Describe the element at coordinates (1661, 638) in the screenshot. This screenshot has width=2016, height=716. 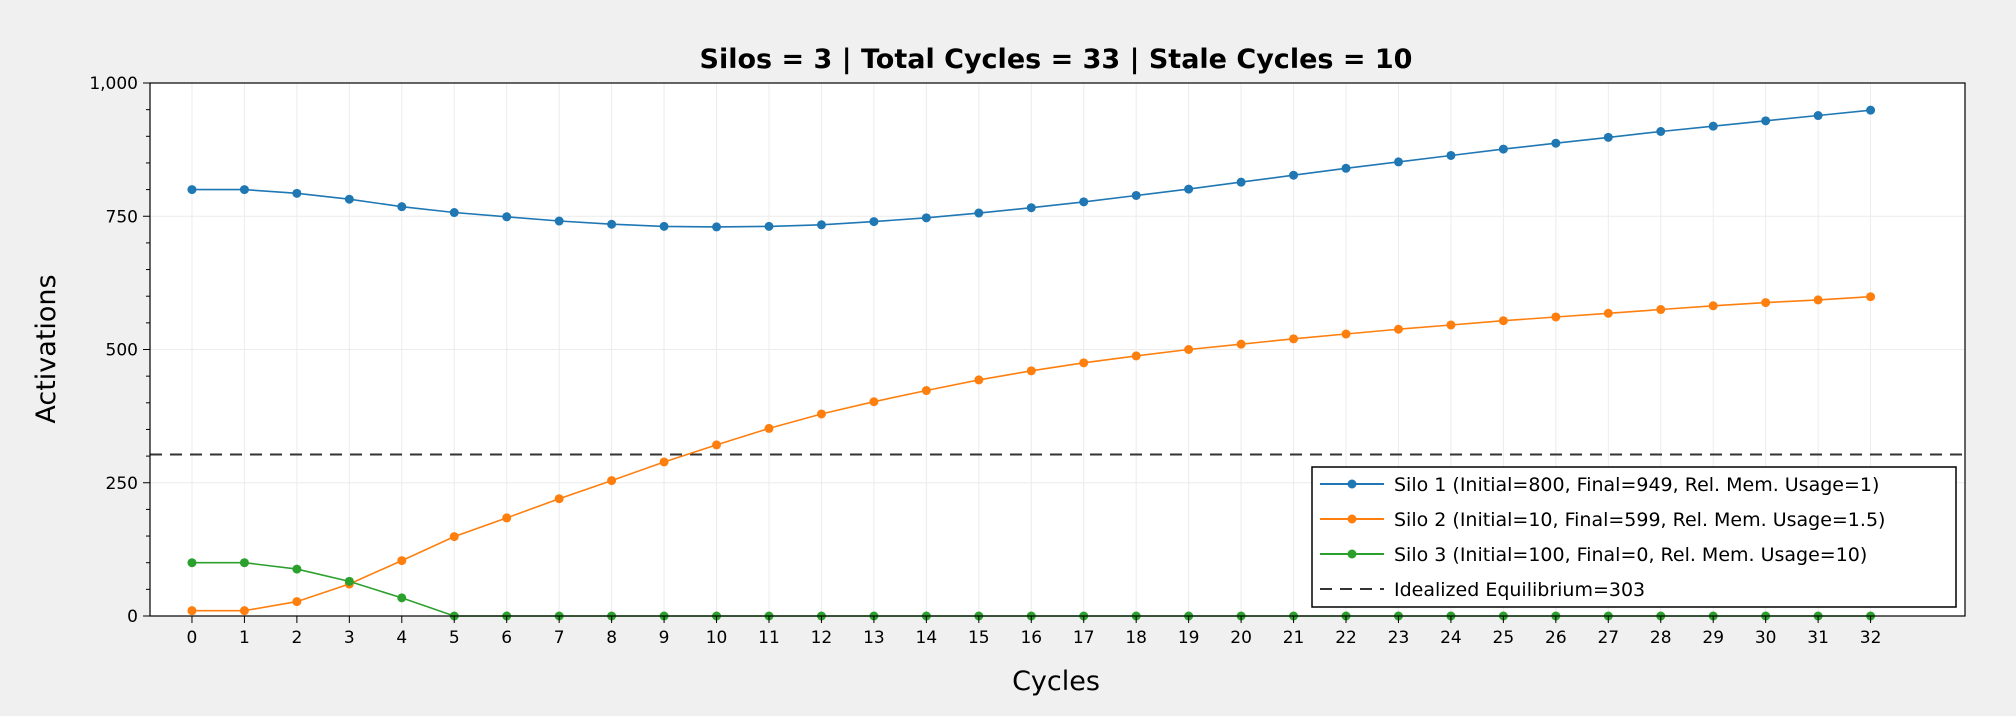
I see `x-tick-label: 28` at that location.